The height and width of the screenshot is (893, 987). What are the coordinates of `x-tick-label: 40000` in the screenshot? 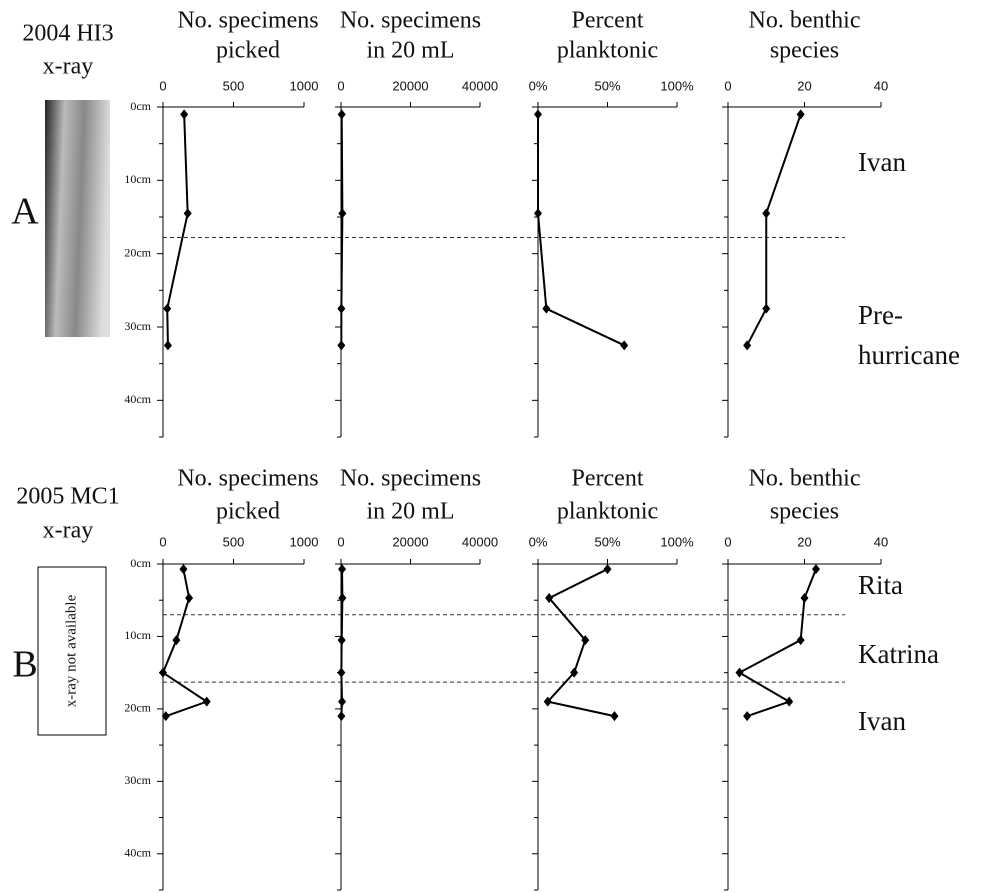 It's located at (480, 541).